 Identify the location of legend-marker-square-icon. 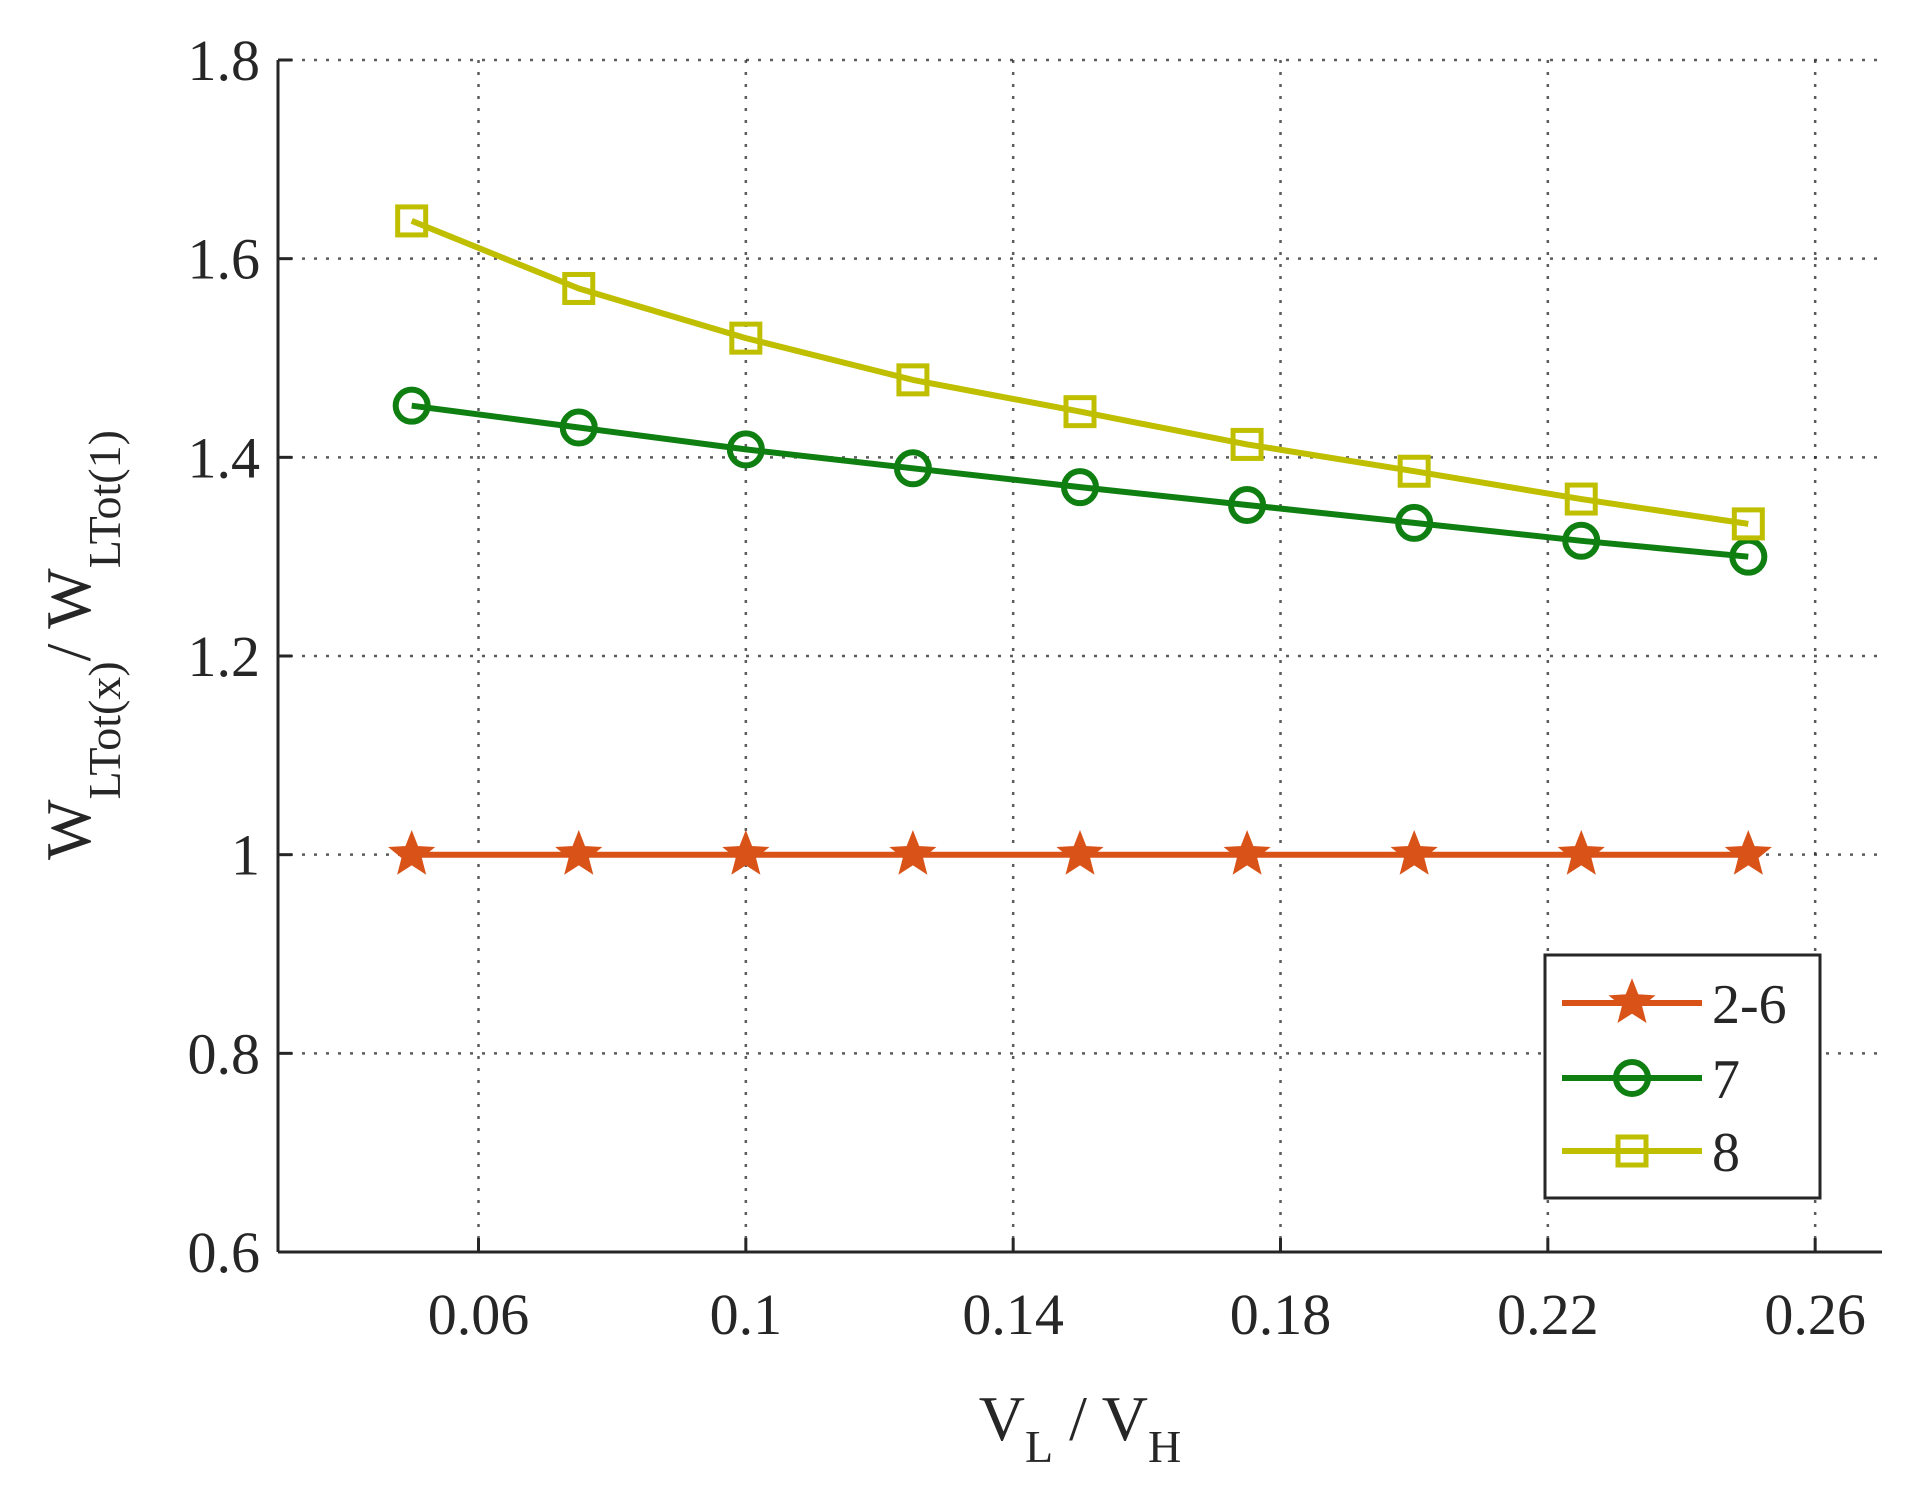
(1632, 1151).